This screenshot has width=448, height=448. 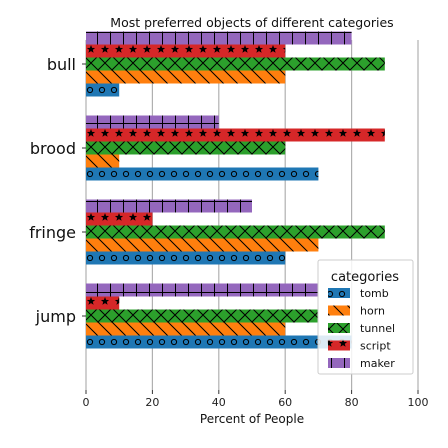 What do you see at coordinates (86, 402) in the screenshot?
I see `x-tick-label: 0` at bounding box center [86, 402].